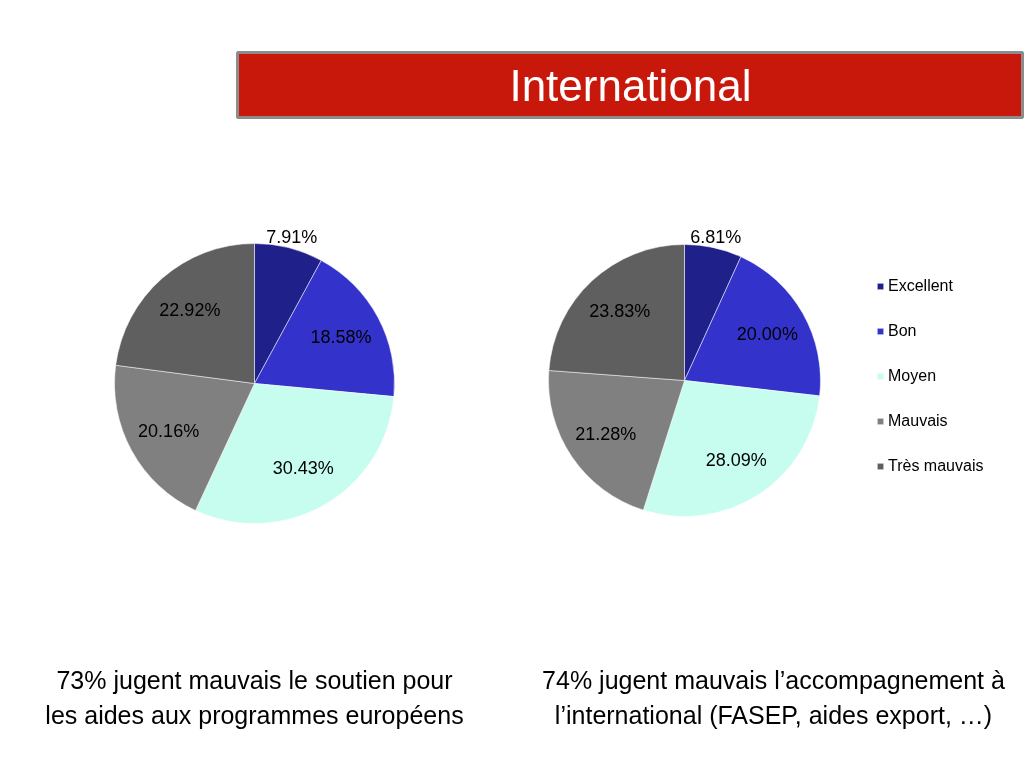 The height and width of the screenshot is (768, 1024). What do you see at coordinates (902, 331) in the screenshot?
I see `legend-label: Bon` at bounding box center [902, 331].